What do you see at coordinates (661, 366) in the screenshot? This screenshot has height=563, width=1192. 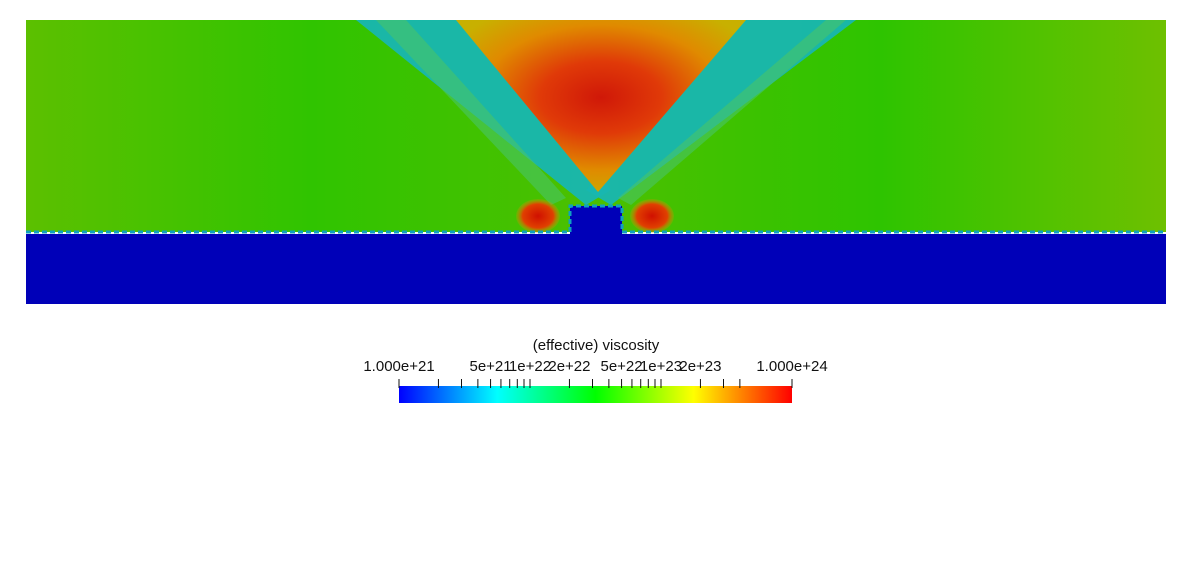 I see `colorbar-tick-label: 1e+23` at bounding box center [661, 366].